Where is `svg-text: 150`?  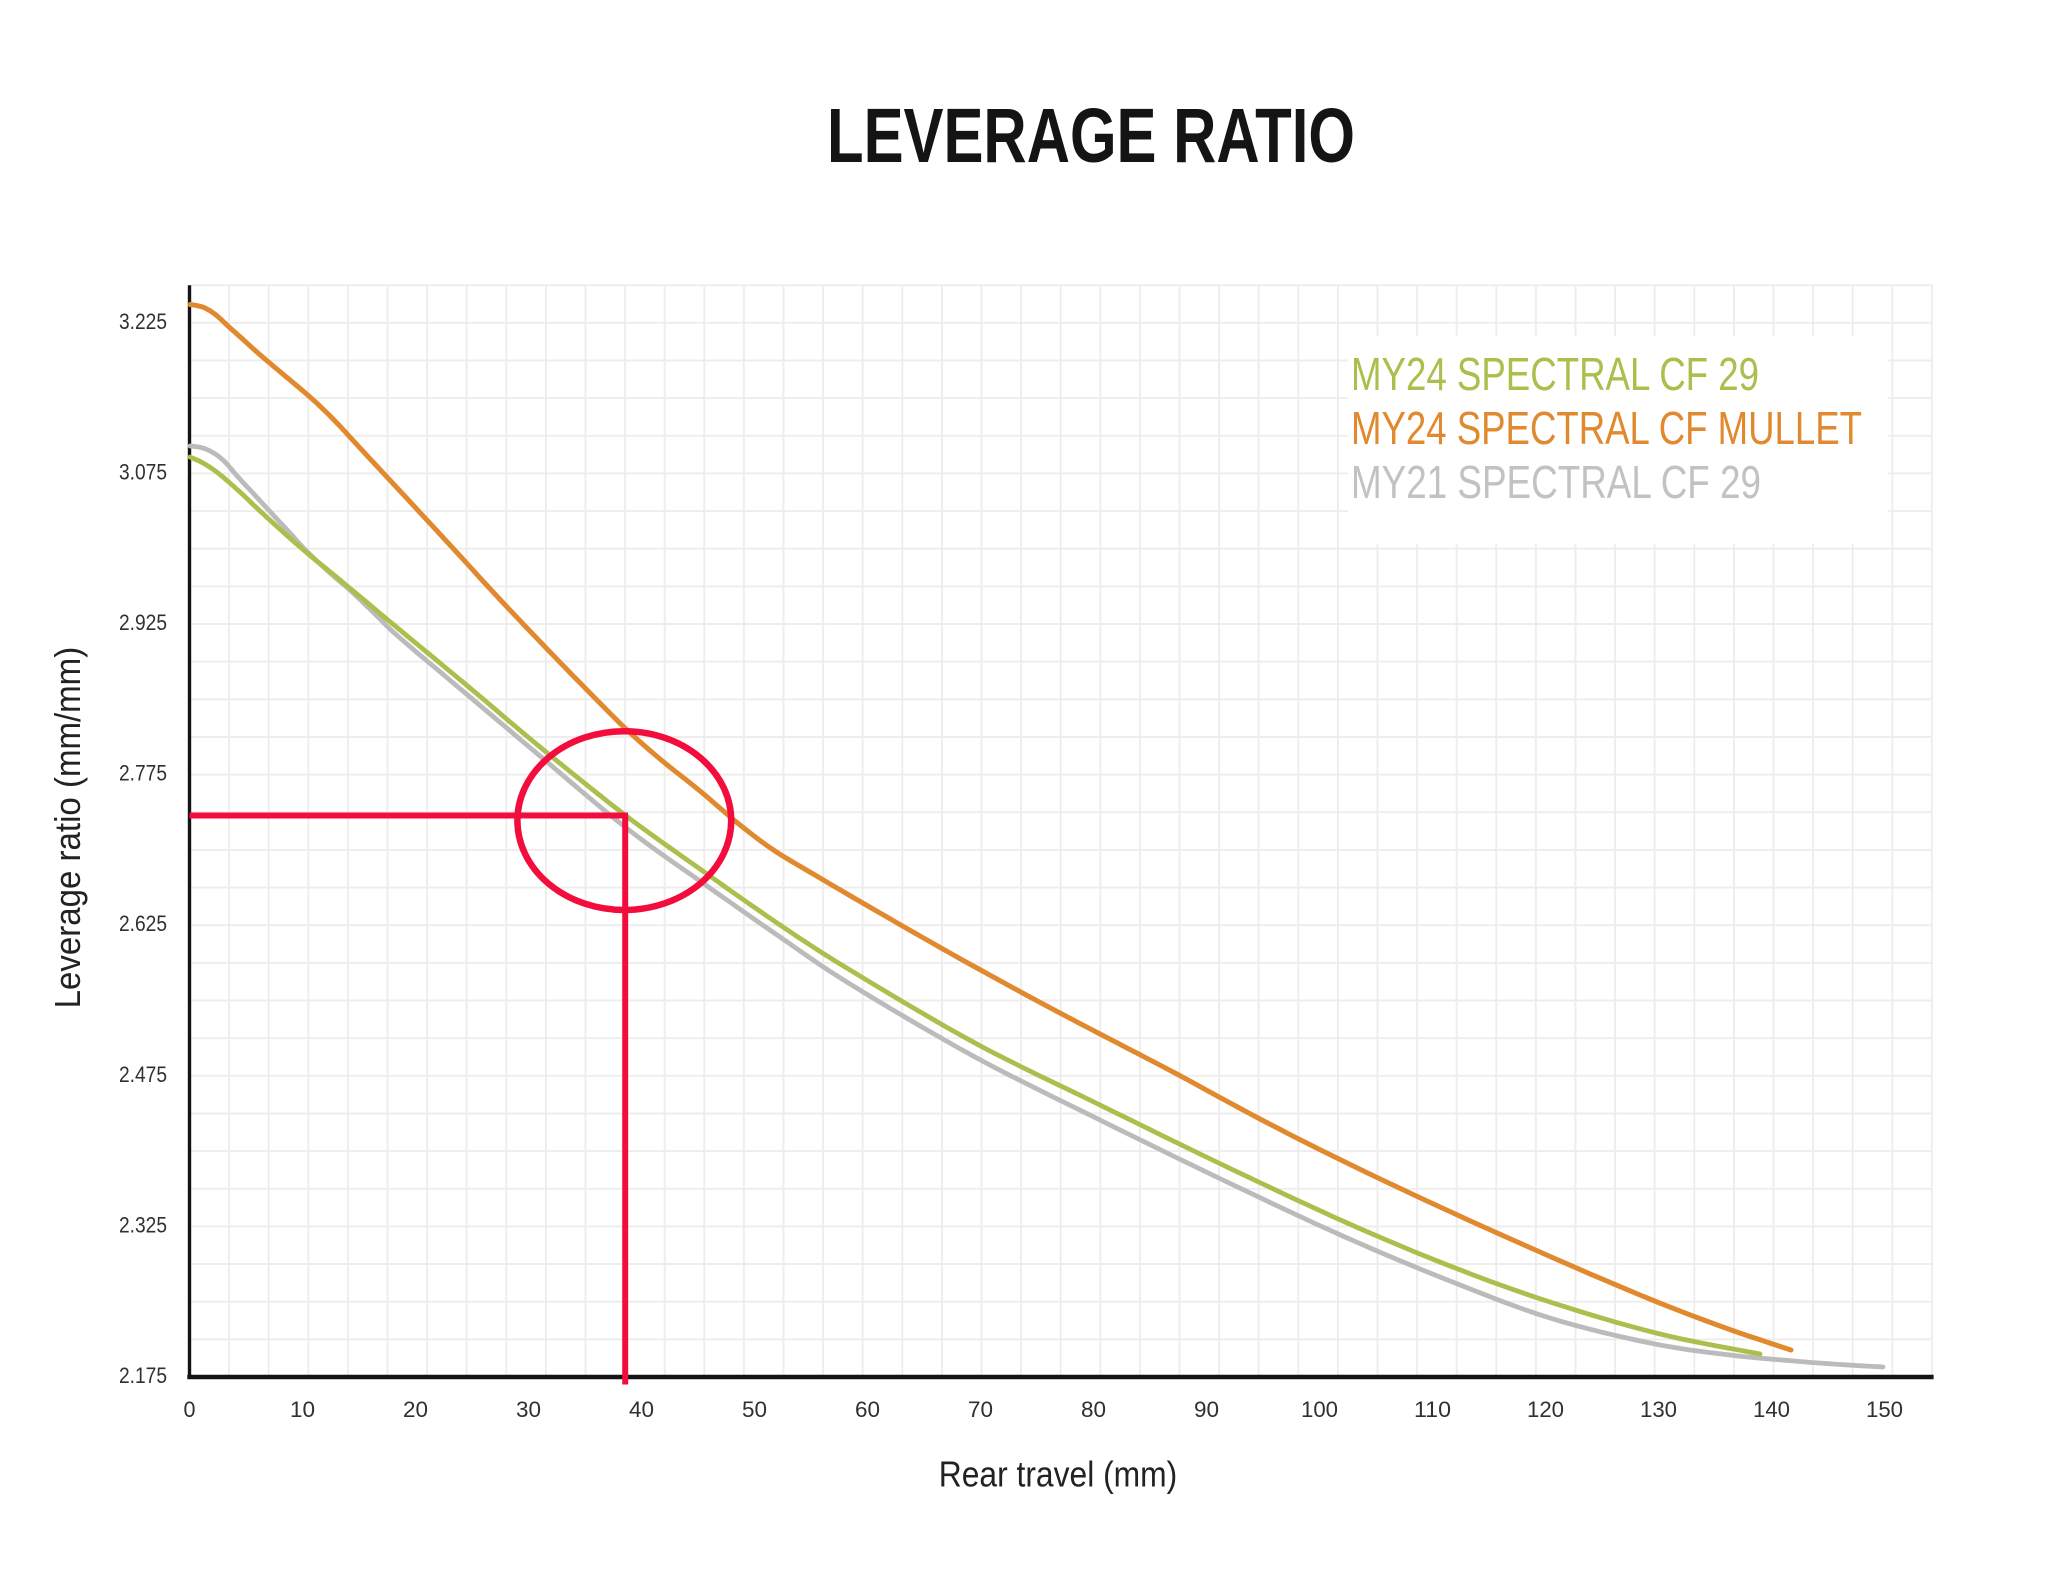
svg-text: 150 is located at coordinates (1884, 1409).